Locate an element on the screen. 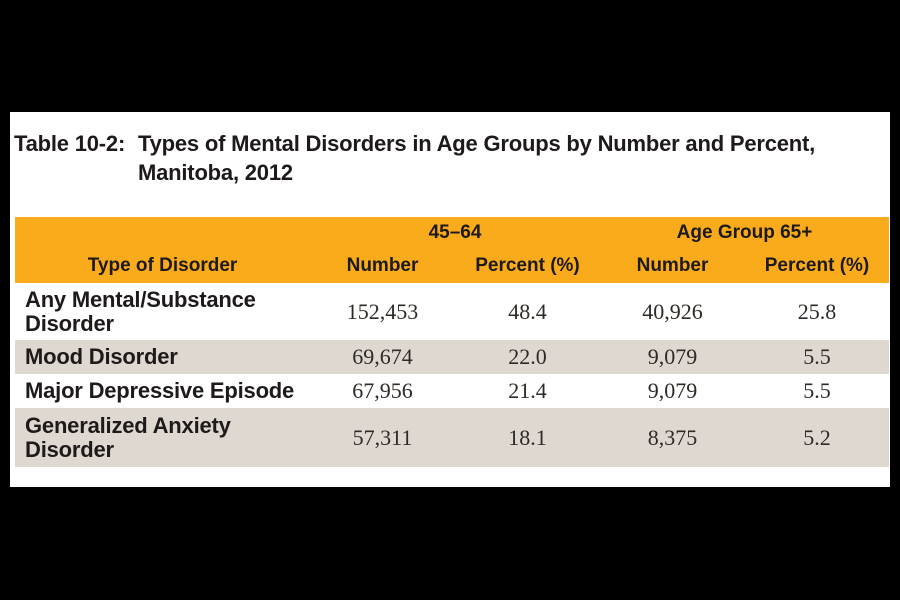 Image resolution: width=900 pixels, height=600 pixels. cell-percent-65plus: 5.2 is located at coordinates (817, 437).